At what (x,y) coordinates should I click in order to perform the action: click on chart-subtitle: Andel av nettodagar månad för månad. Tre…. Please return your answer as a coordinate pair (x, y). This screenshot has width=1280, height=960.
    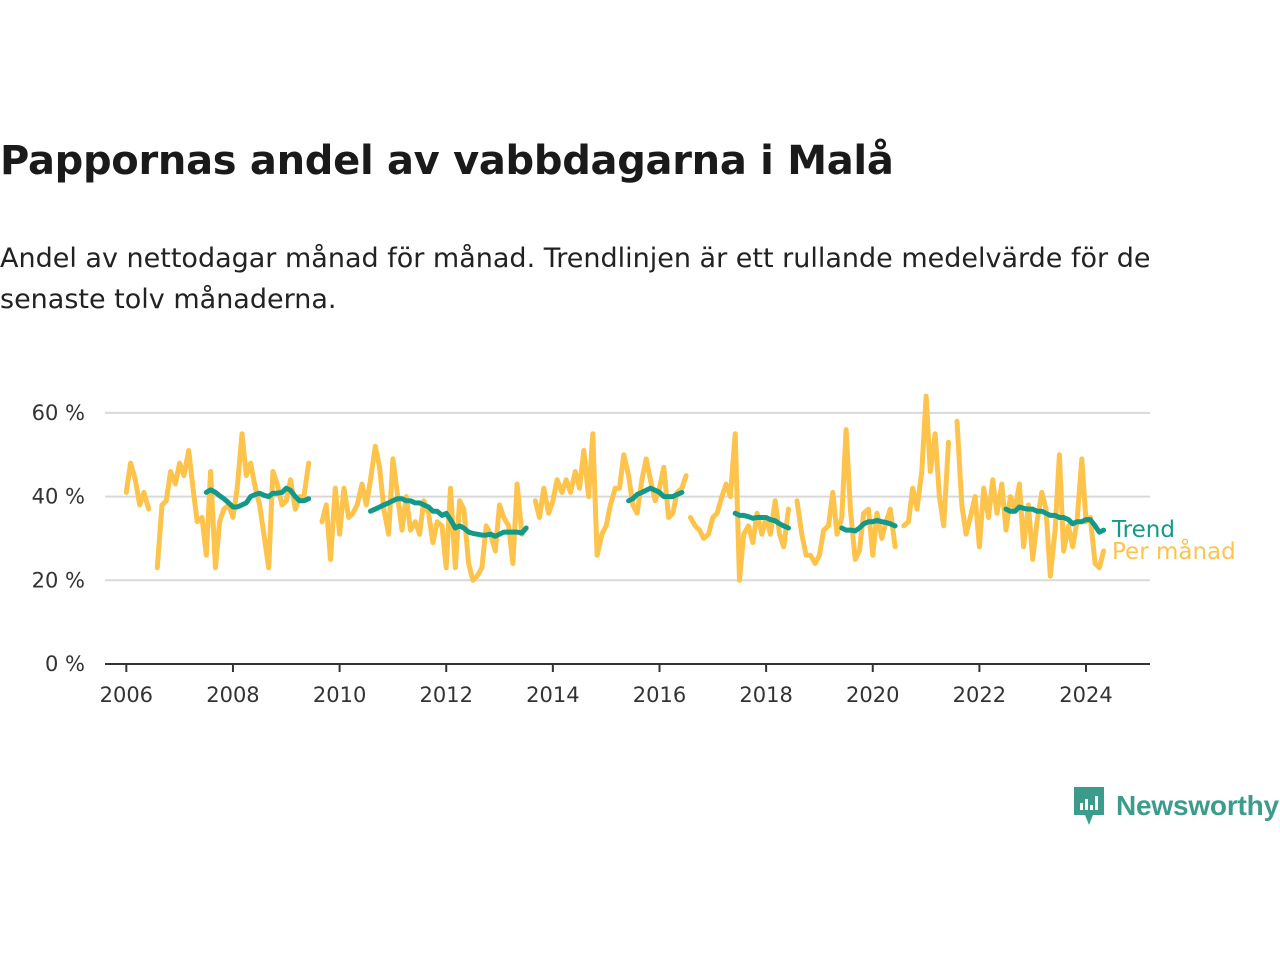
    Looking at the image, I should click on (575, 279).